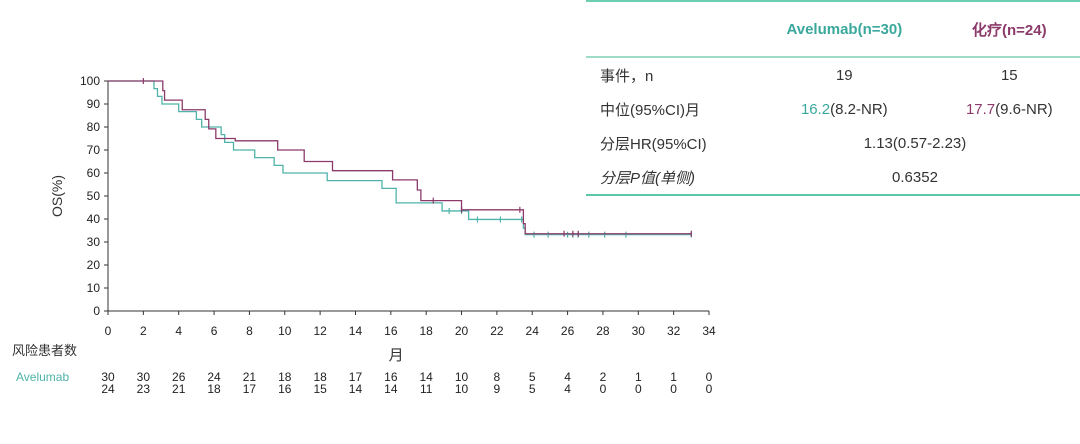  Describe the element at coordinates (94, 219) in the screenshot. I see `y-tick-label: 40` at that location.